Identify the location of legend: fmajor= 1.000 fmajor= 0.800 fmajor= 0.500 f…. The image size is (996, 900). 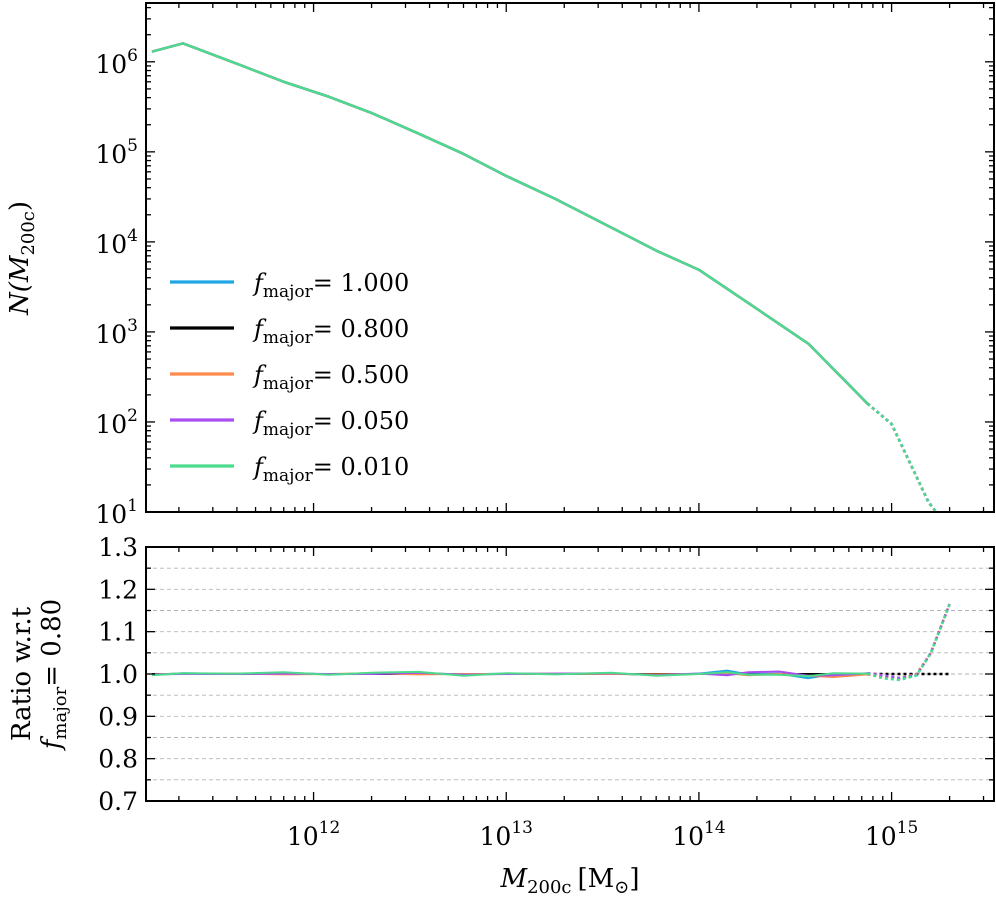
(289, 377).